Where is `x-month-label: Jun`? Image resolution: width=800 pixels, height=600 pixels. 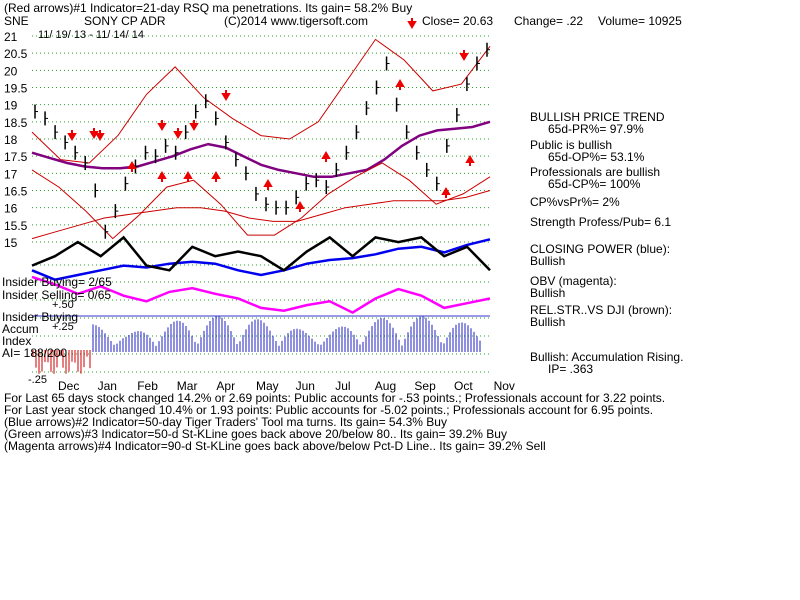
x-month-label: Jun is located at coordinates (305, 386).